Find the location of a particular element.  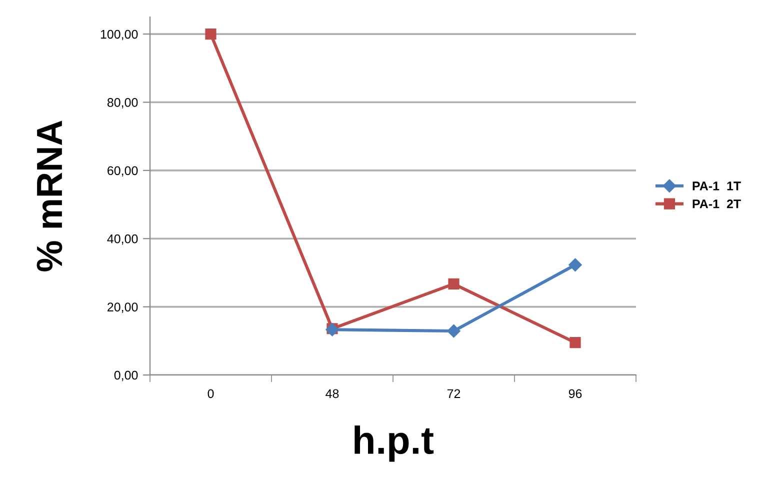

y-tick-label: 60,00 is located at coordinates (123, 171).